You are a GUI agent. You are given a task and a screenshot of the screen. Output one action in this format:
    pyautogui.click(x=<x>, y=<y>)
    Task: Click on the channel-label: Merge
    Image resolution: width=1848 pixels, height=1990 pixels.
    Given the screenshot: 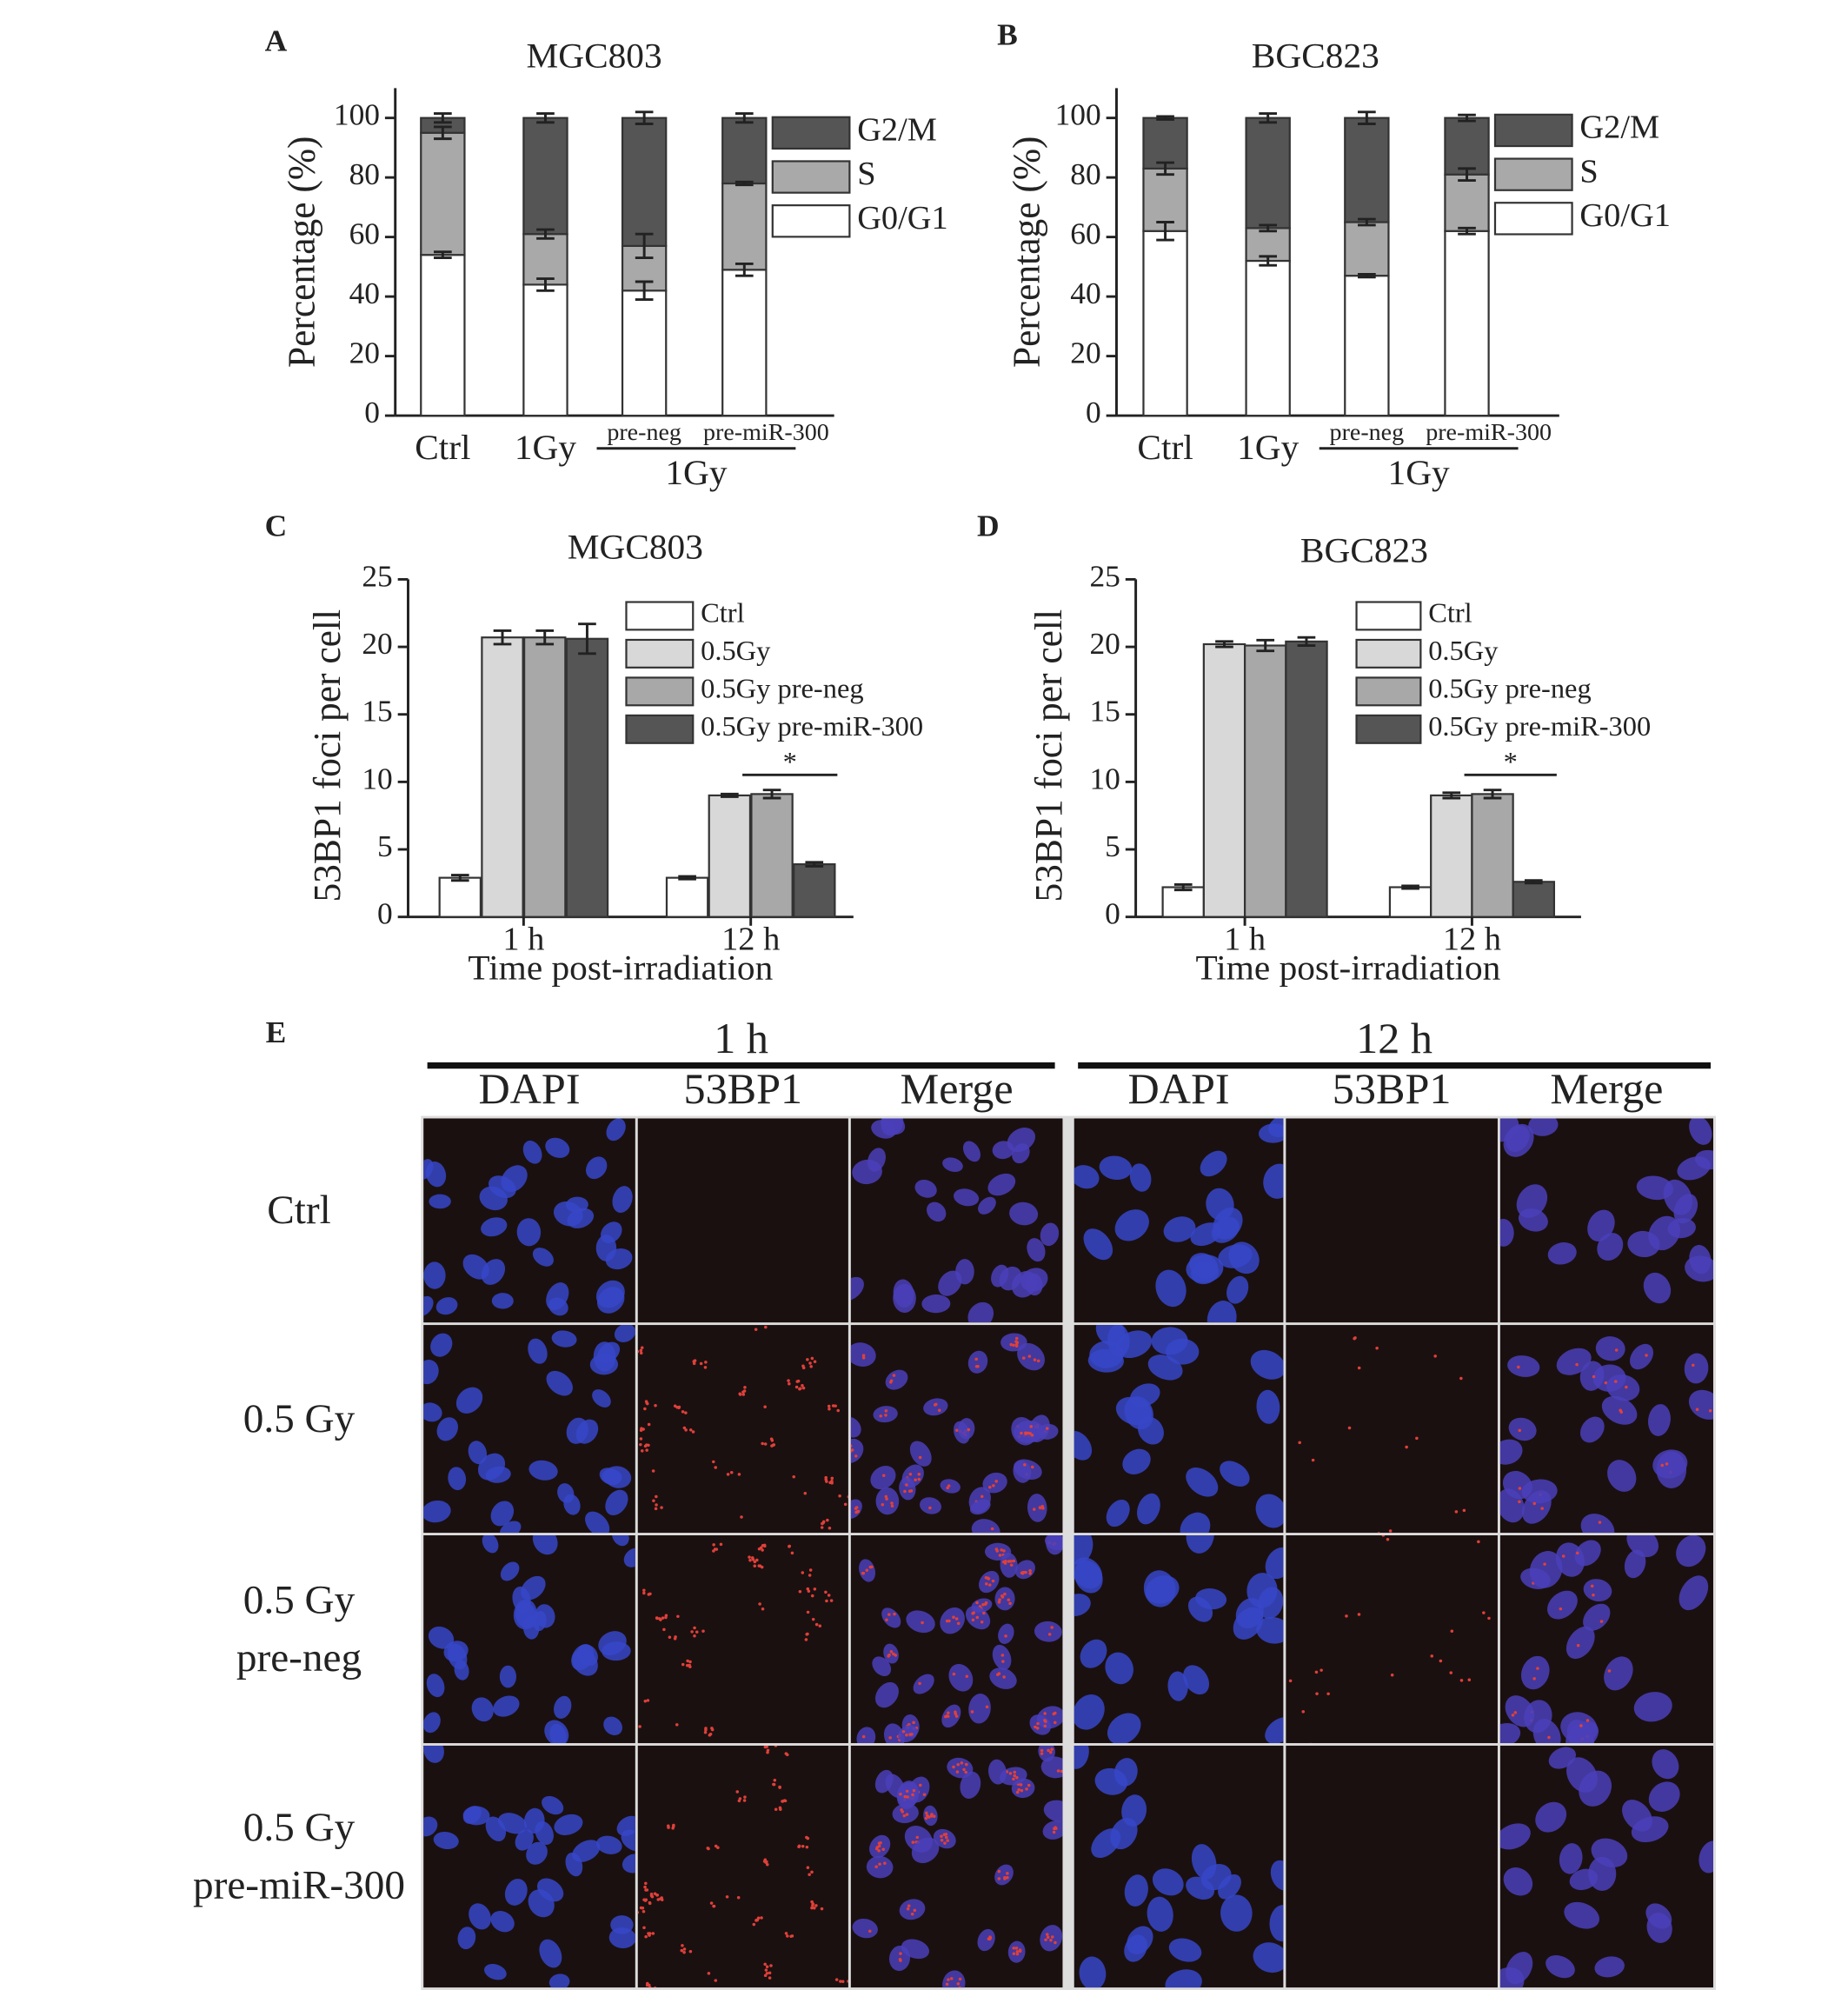 What is the action you would take?
    pyautogui.click(x=958, y=1089)
    